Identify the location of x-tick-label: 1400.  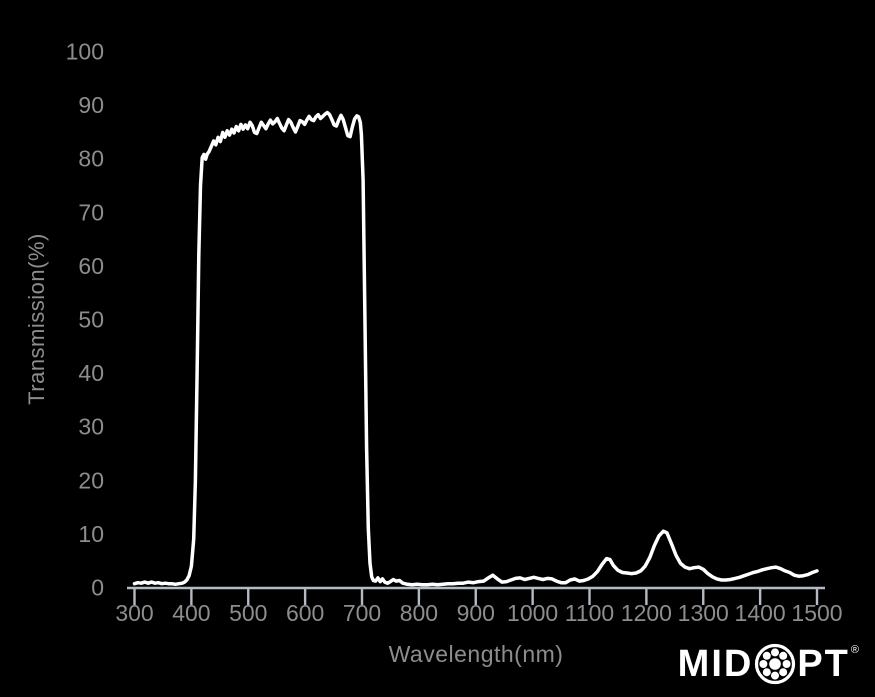
(760, 613).